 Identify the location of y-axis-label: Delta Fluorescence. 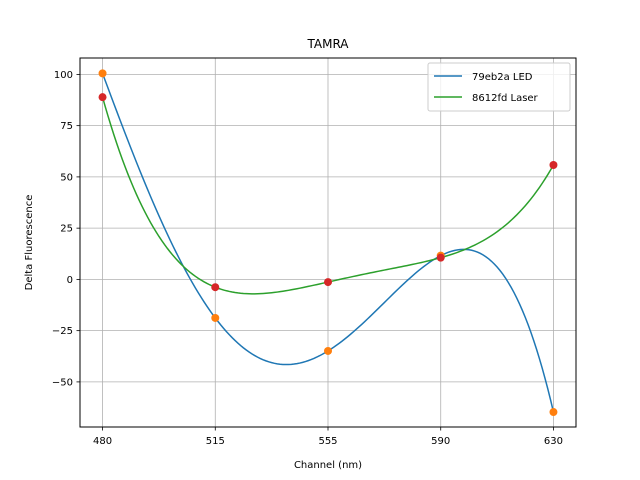
(29, 243).